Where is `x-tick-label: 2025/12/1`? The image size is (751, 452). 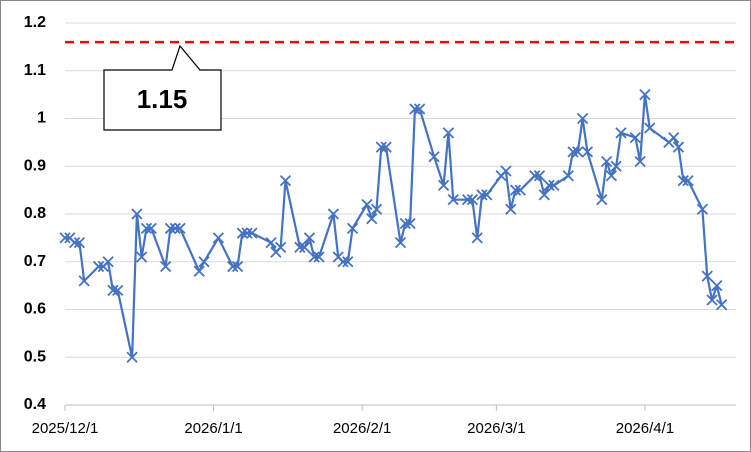 x-tick-label: 2025/12/1 is located at coordinates (65, 428).